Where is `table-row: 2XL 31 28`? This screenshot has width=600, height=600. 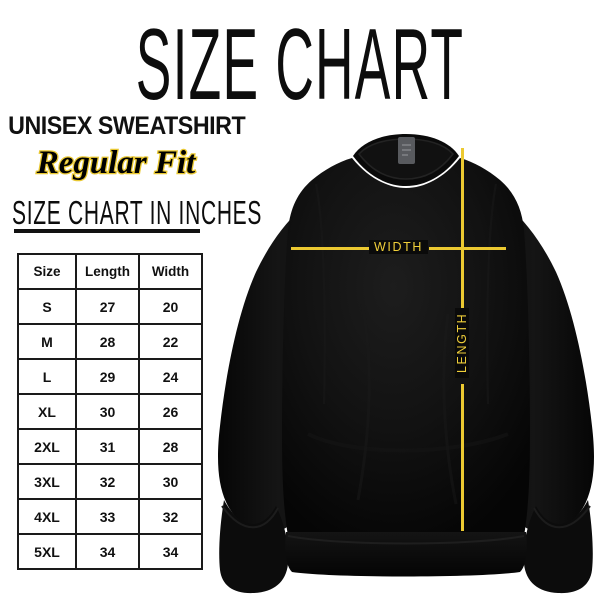
table-row: 2XL 31 28 is located at coordinates (110, 446).